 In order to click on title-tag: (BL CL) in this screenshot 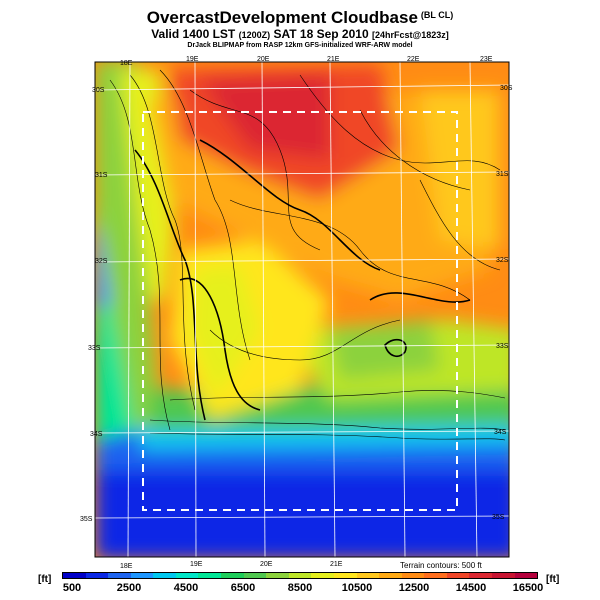, I will do `click(437, 15)`.